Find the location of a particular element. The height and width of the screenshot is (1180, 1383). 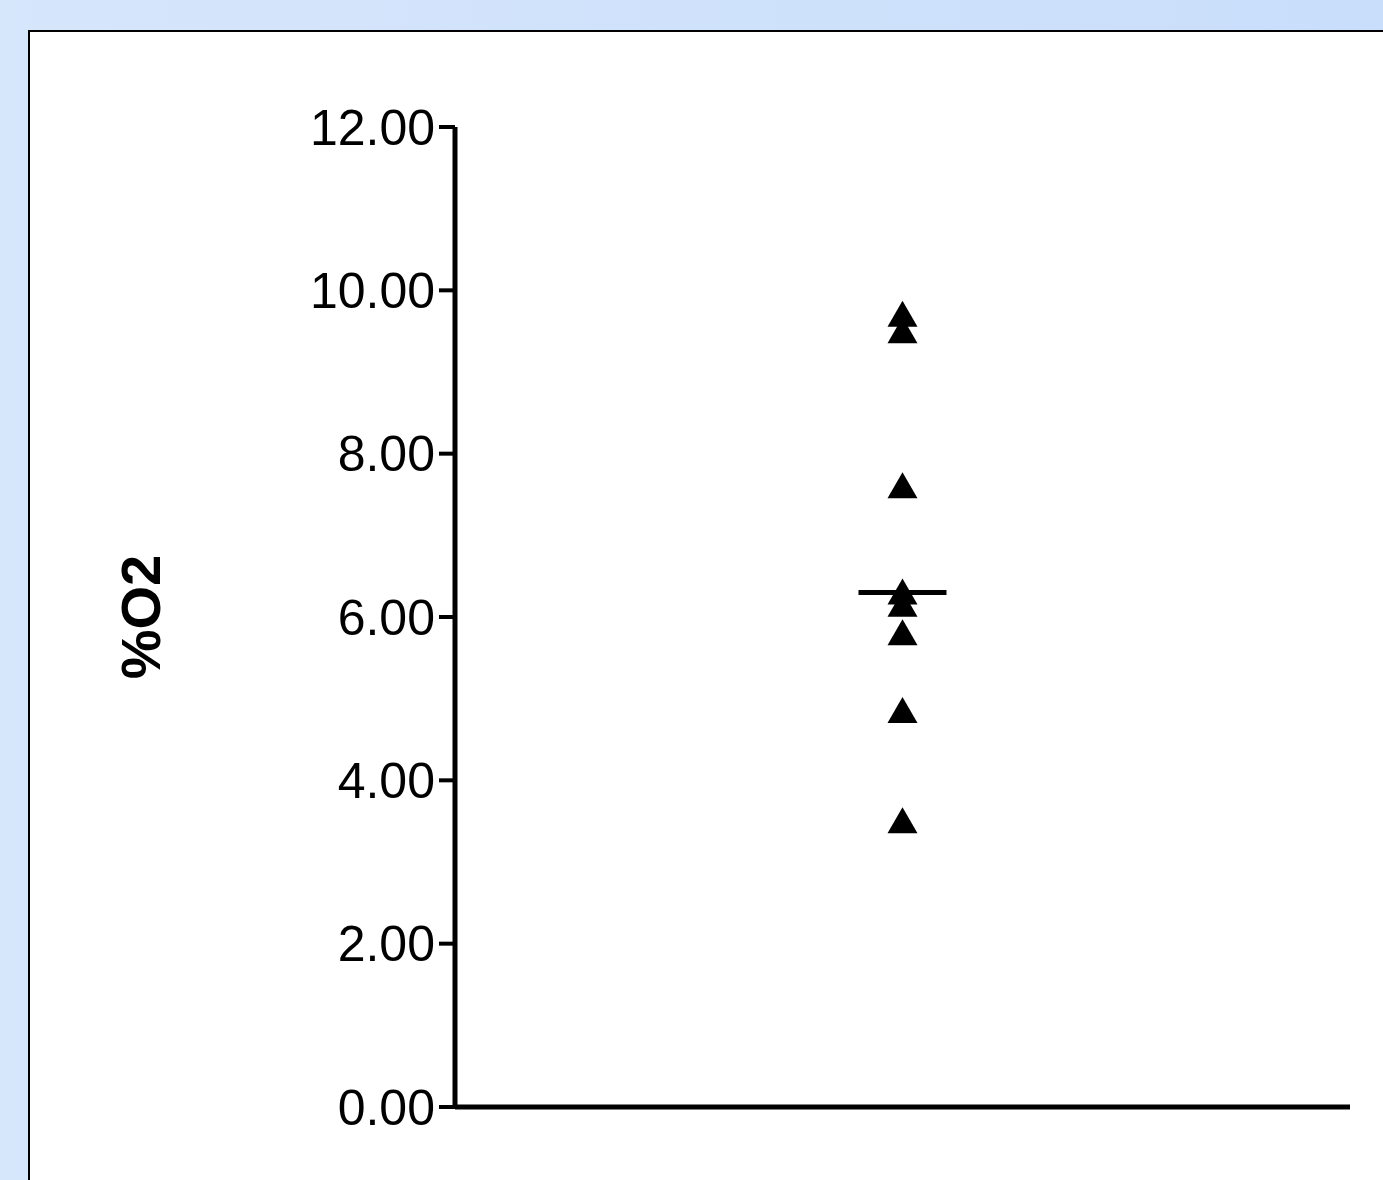

y-tick-label: 10.00 is located at coordinates (372, 290).